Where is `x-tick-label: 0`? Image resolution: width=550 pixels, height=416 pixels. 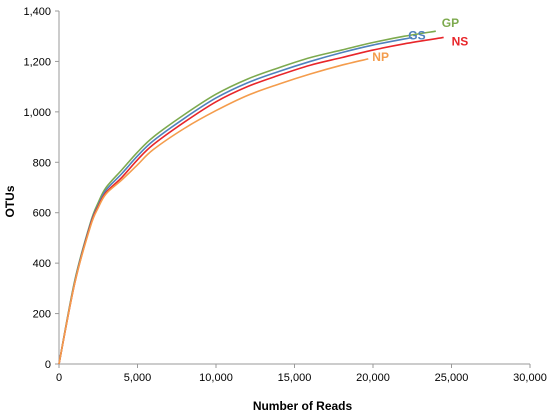 x-tick-label: 0 is located at coordinates (59, 378).